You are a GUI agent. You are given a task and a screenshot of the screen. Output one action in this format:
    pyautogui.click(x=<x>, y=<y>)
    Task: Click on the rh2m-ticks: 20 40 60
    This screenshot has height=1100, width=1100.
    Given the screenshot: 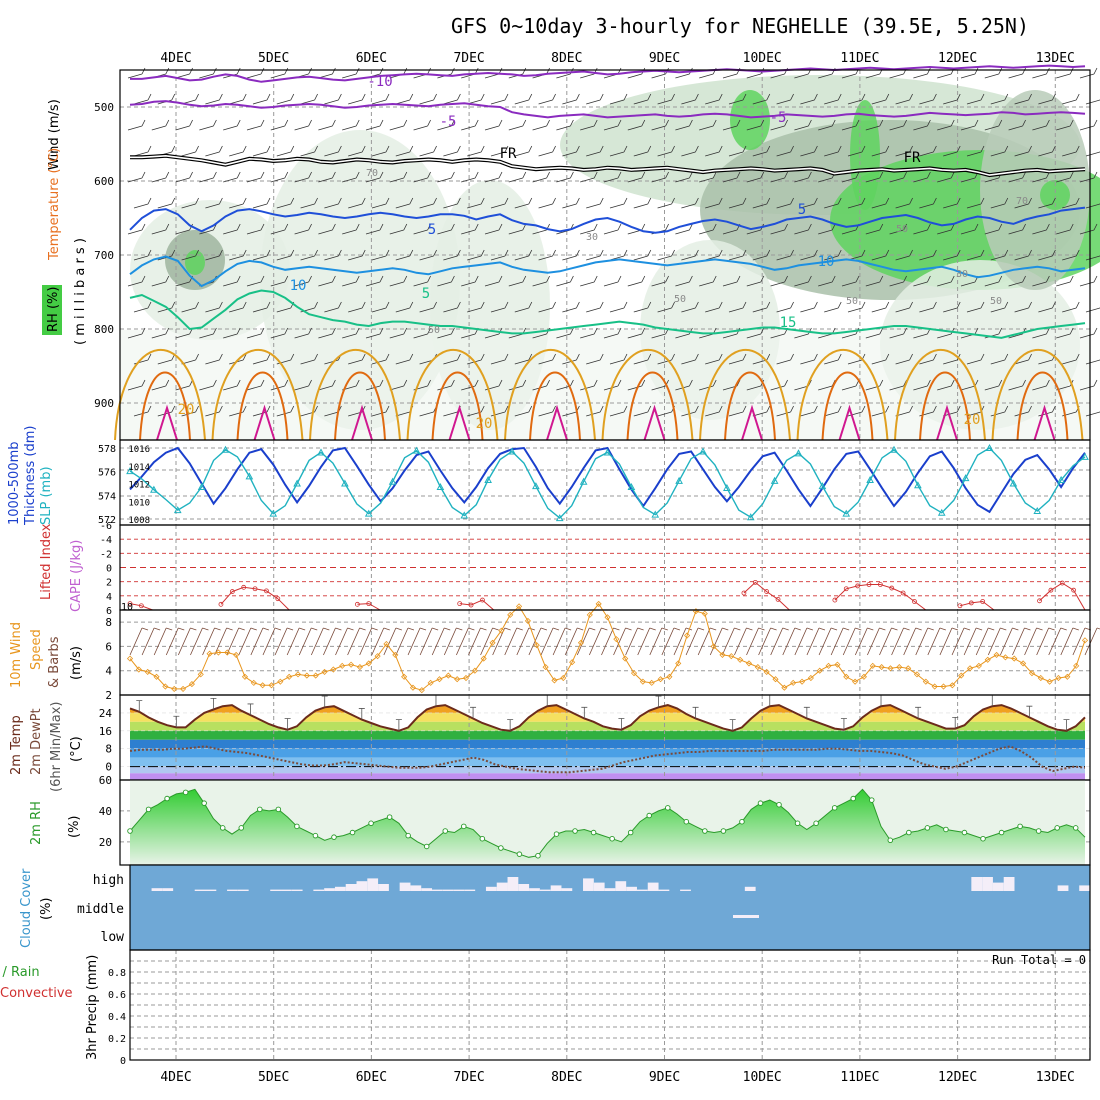 What is the action you would take?
    pyautogui.click(x=105, y=811)
    